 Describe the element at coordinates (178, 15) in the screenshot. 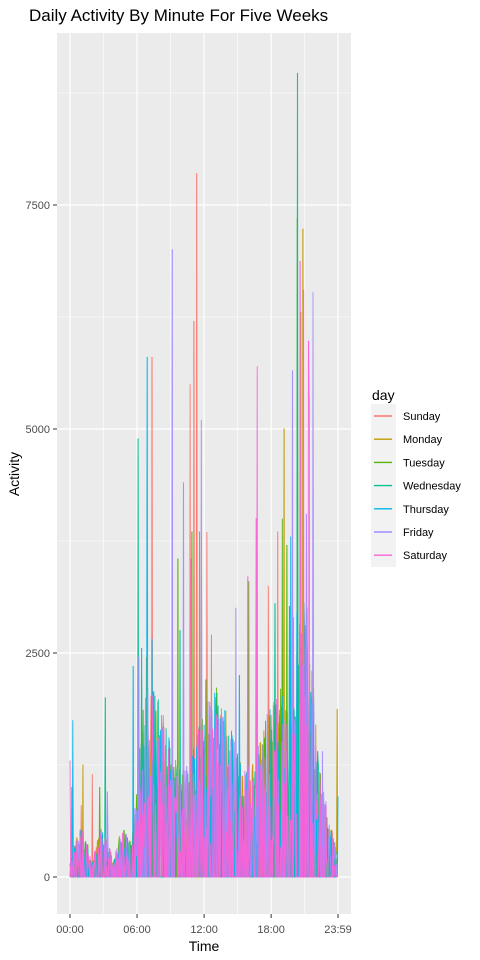

I see `chart-title: Daily Activity By Minute For Five Weeks` at that location.